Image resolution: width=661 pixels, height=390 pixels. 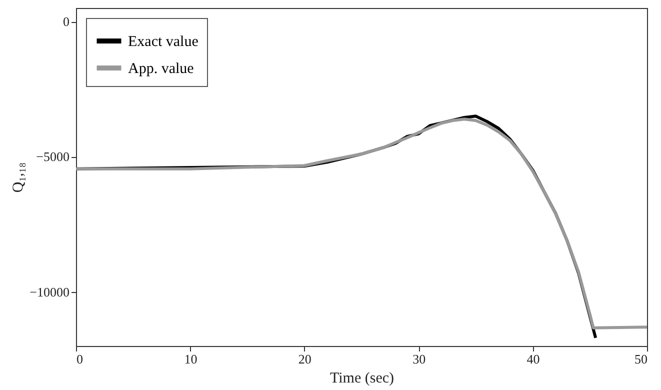 What do you see at coordinates (191, 359) in the screenshot?
I see `x-tick-label: 10` at bounding box center [191, 359].